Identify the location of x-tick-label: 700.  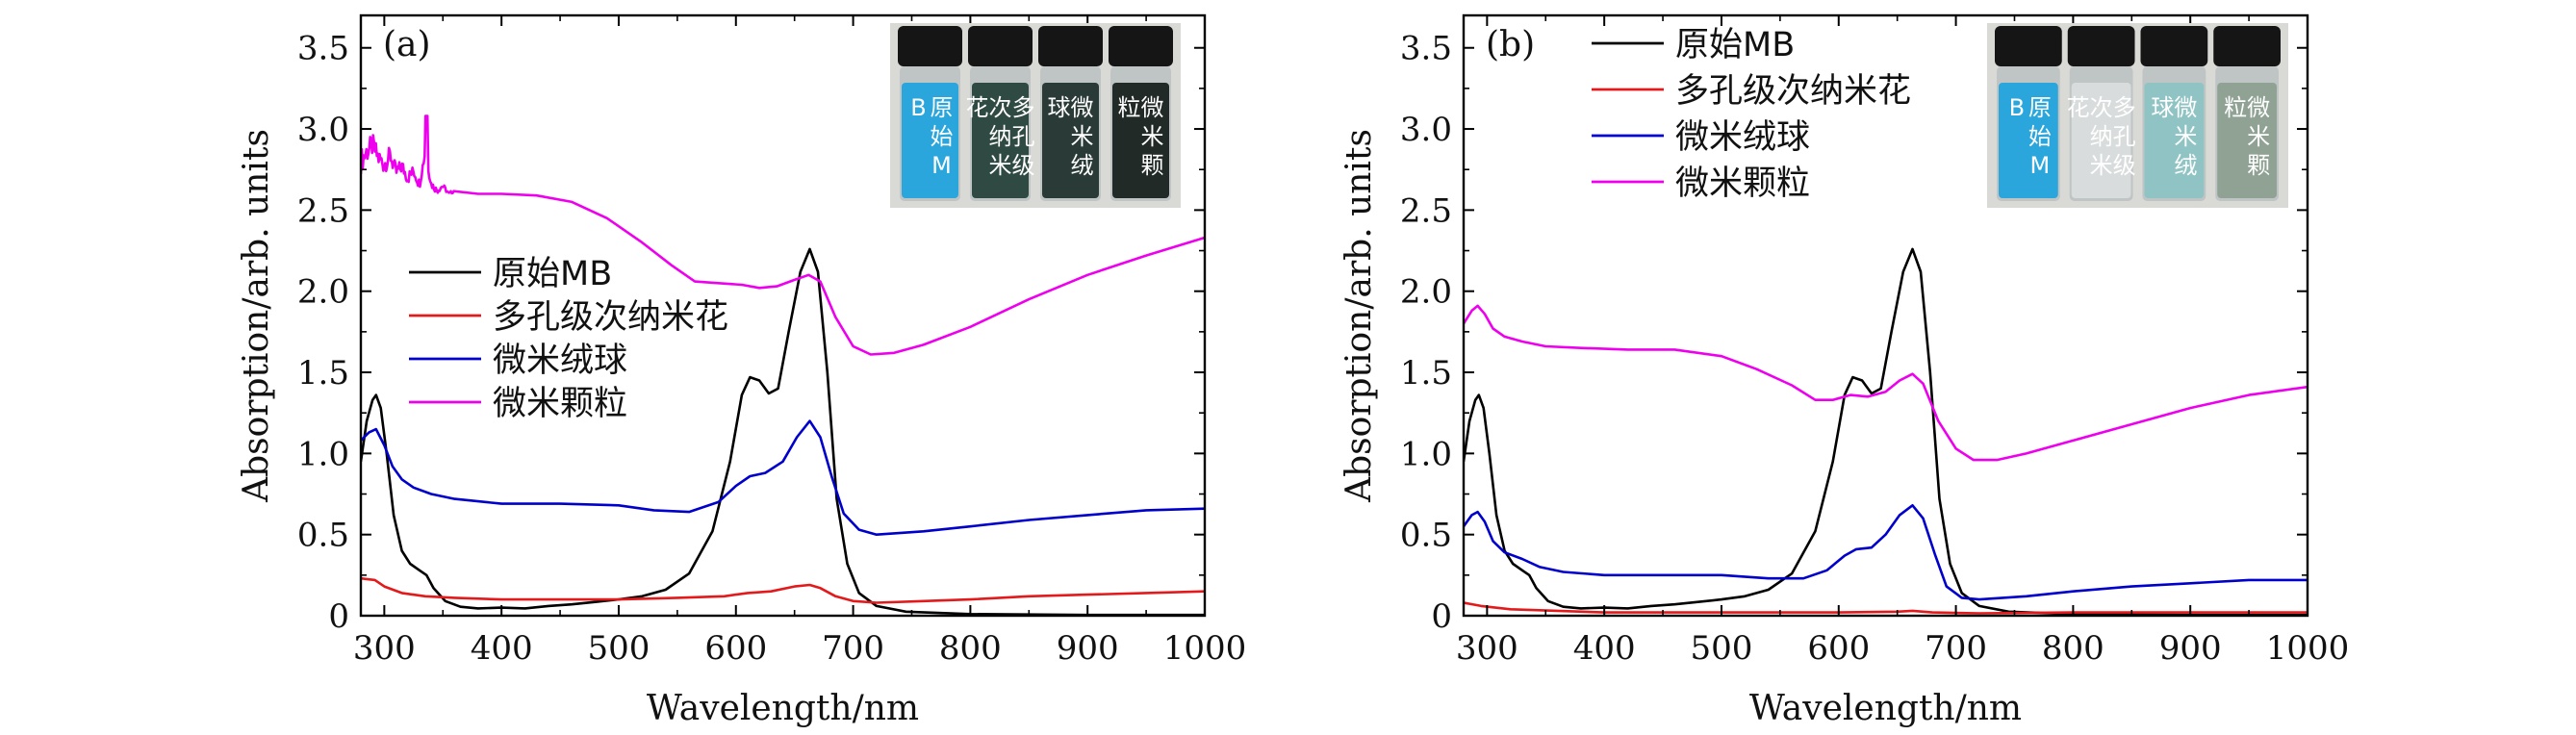
(853, 648).